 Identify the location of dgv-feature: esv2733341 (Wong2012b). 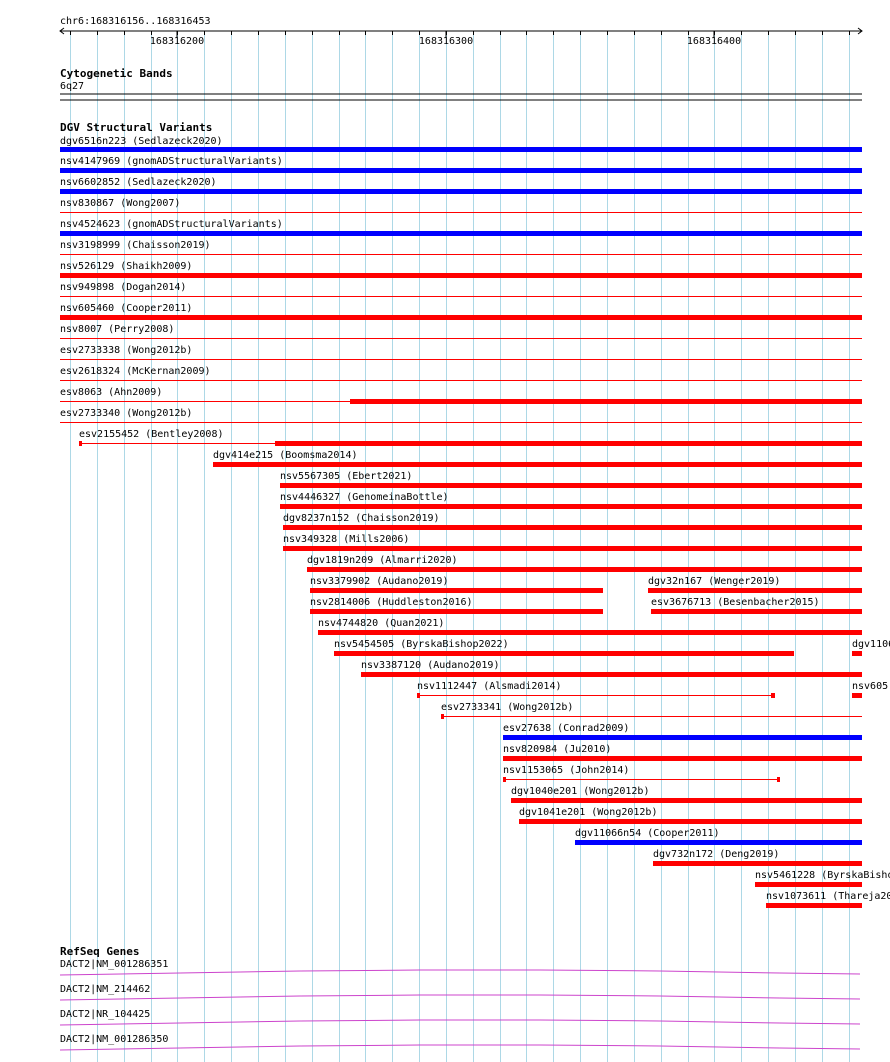
(651, 710).